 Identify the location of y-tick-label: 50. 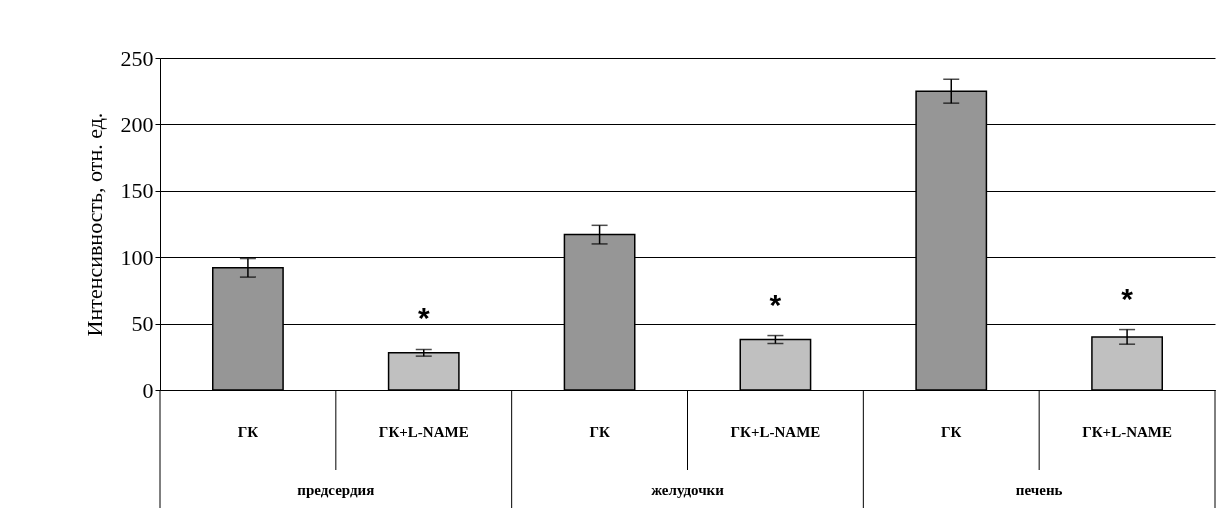
(142, 324).